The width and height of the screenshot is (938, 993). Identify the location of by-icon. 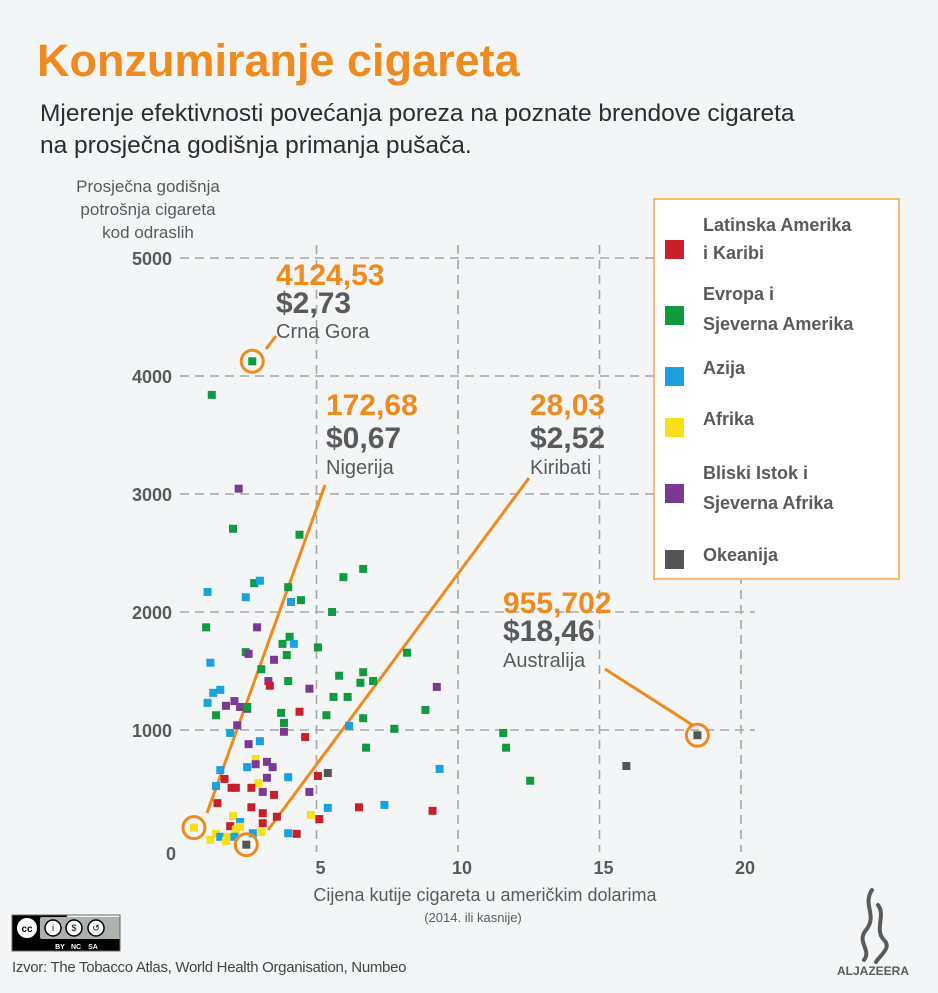
(53, 928).